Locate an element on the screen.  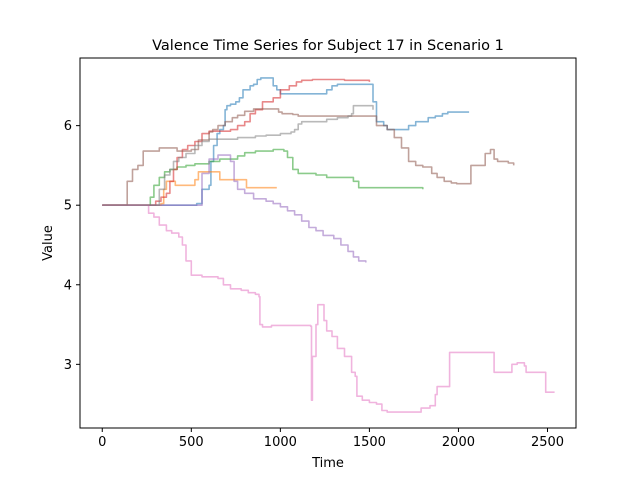
x-tick-label: 2500 is located at coordinates (547, 442).